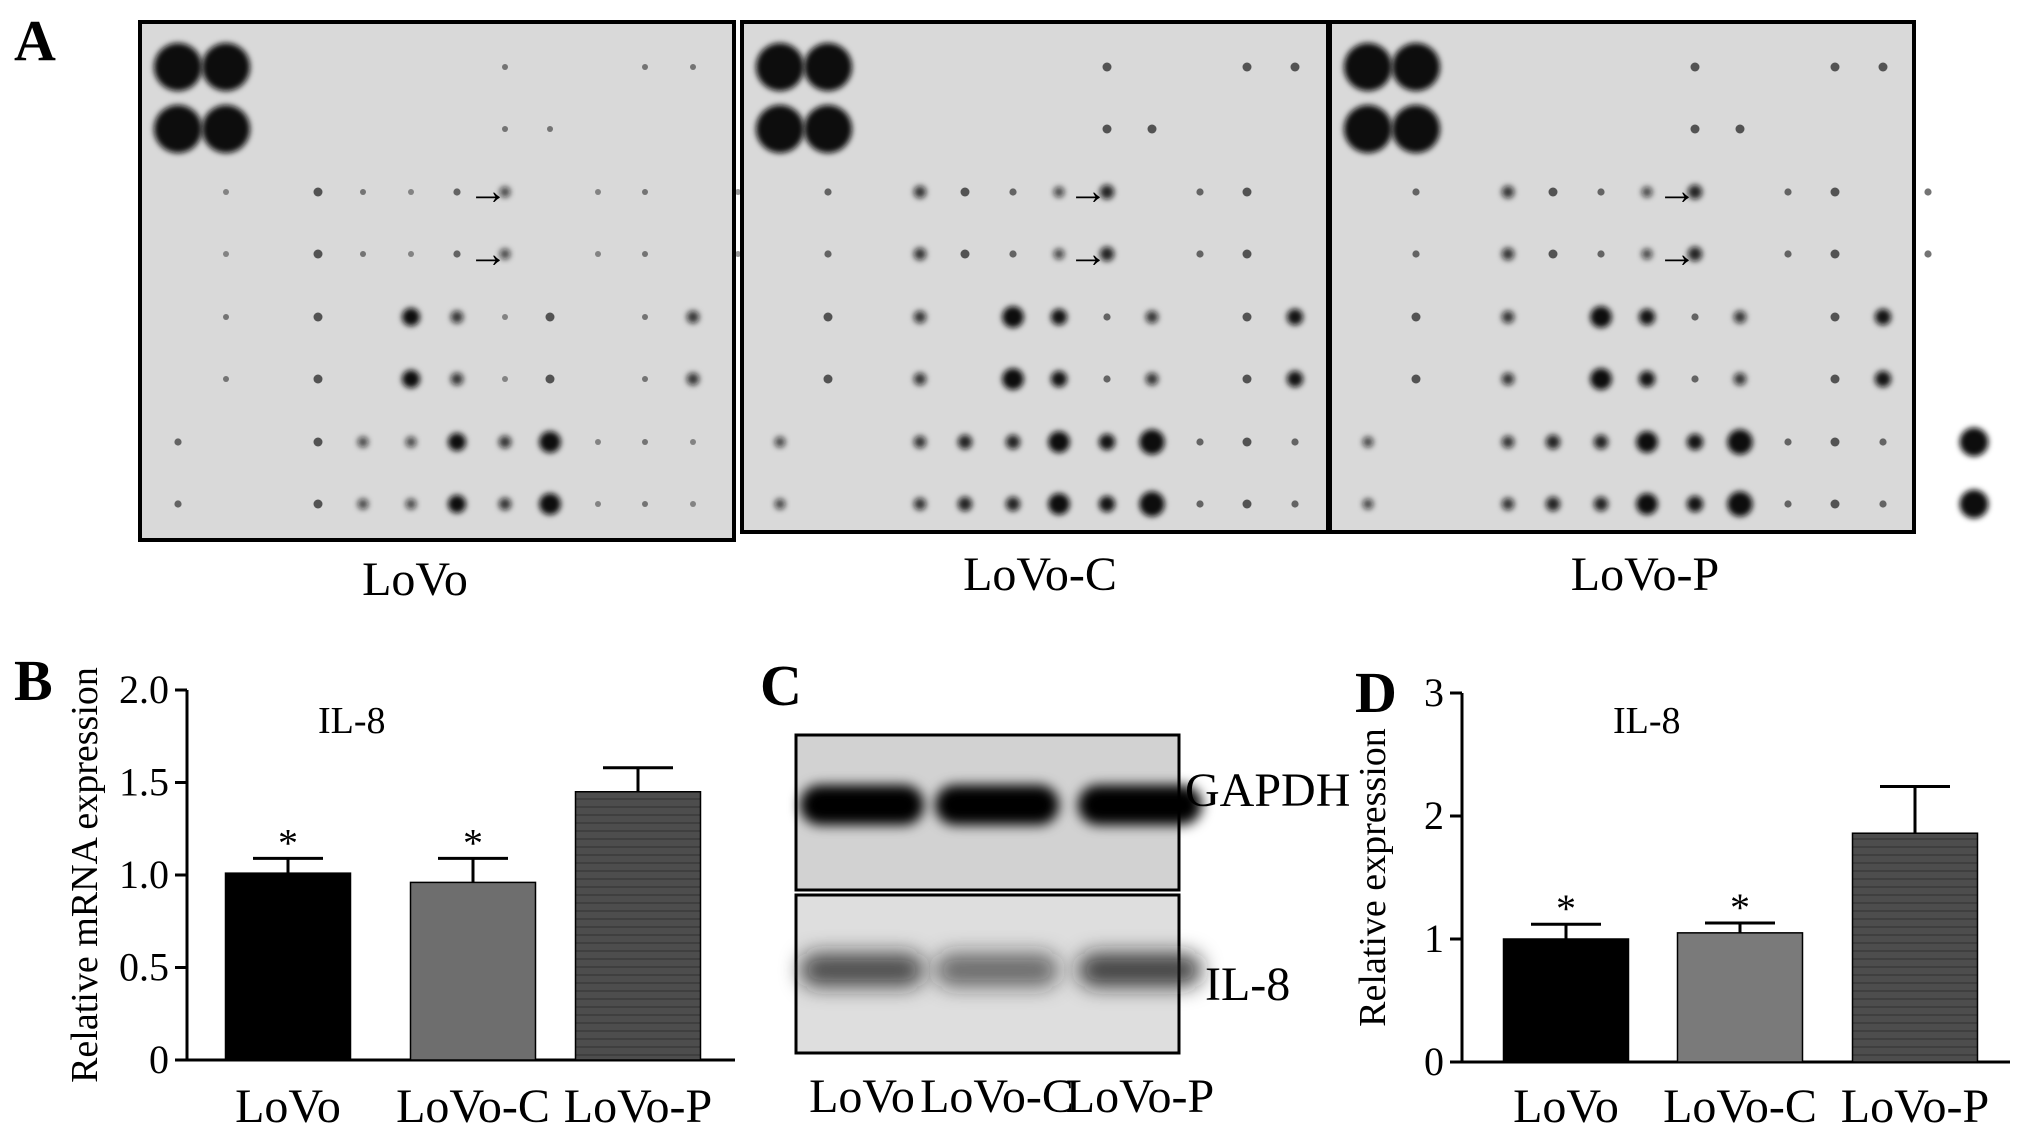 The width and height of the screenshot is (2031, 1135). I want to click on category-label: LoVo-P, so click(1915, 1106).